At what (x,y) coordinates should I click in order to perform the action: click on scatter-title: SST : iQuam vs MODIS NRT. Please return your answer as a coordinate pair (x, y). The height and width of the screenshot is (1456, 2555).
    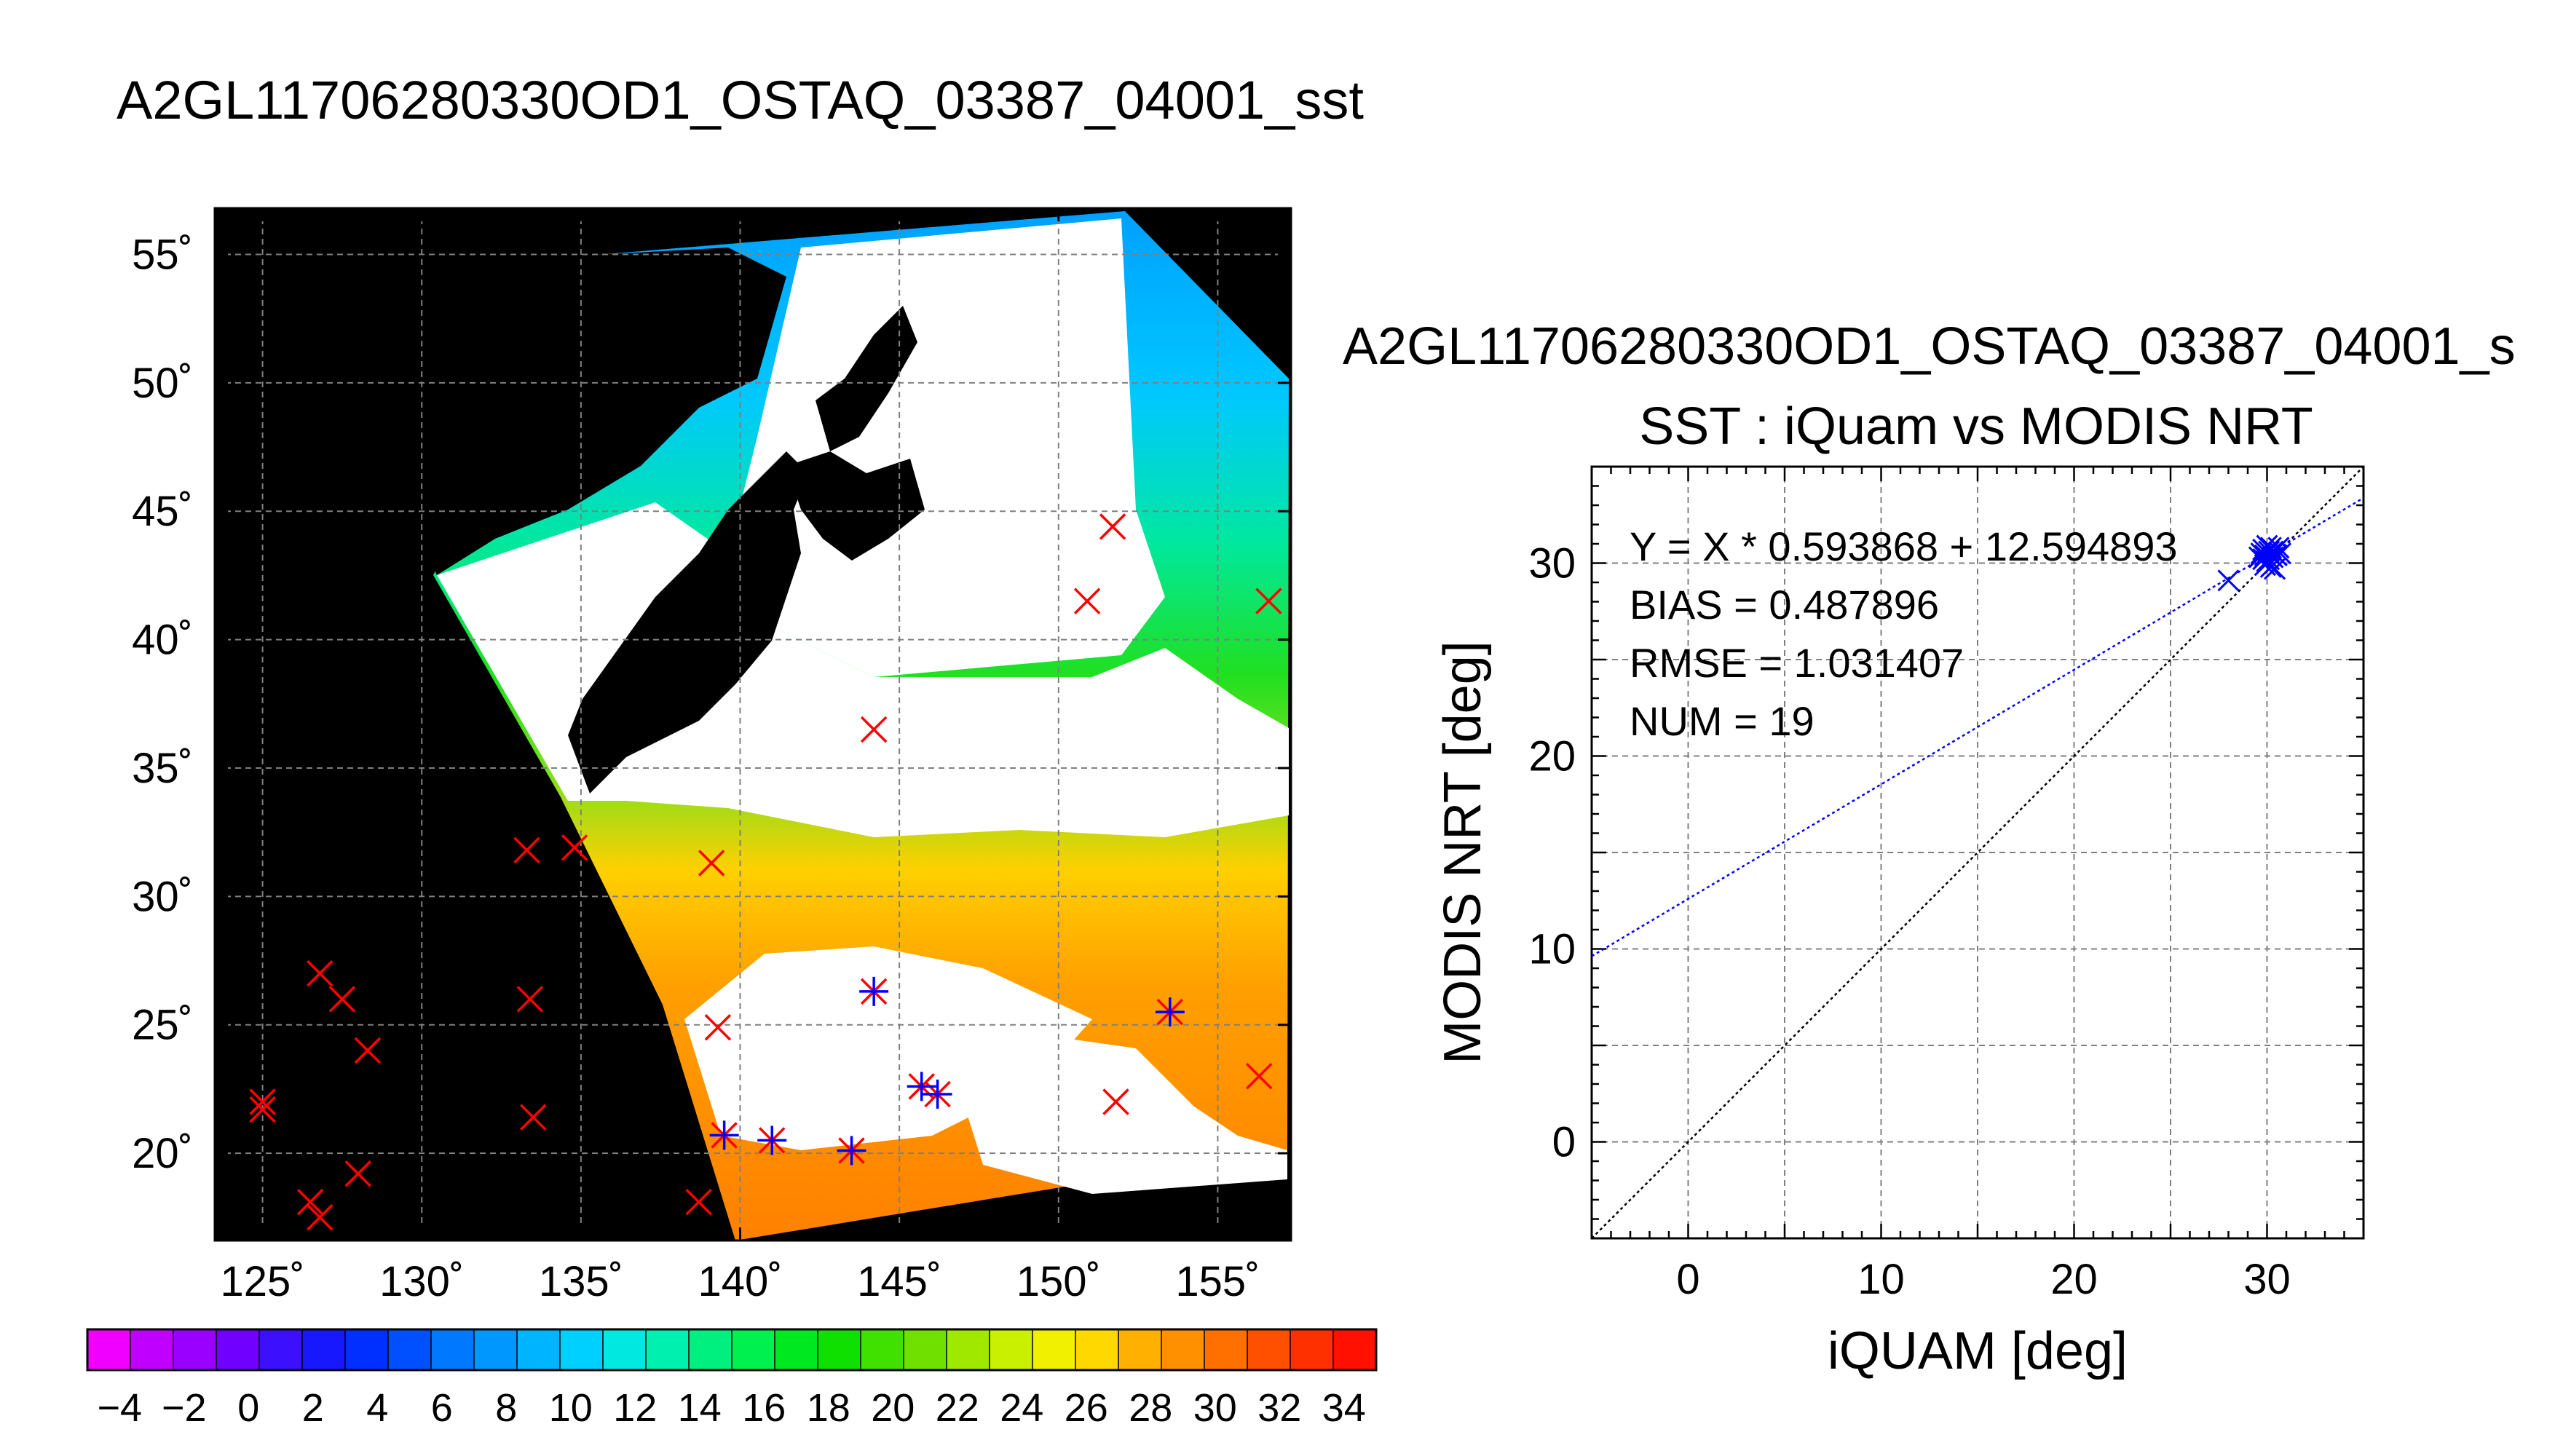
    Looking at the image, I should click on (1976, 426).